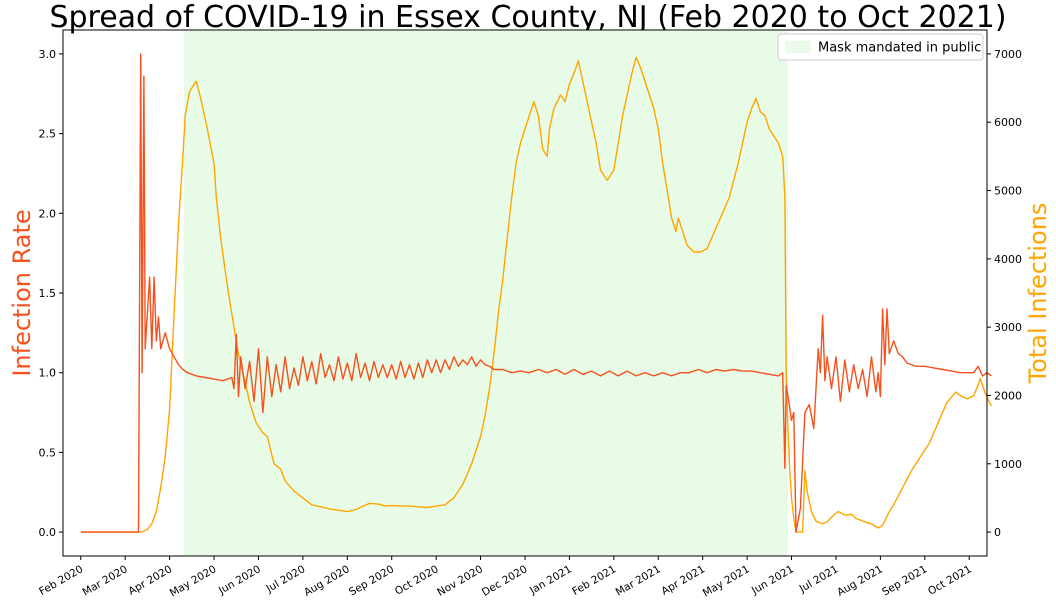  What do you see at coordinates (899, 48) in the screenshot?
I see `legend-label-mask: Mask mandated in public` at bounding box center [899, 48].